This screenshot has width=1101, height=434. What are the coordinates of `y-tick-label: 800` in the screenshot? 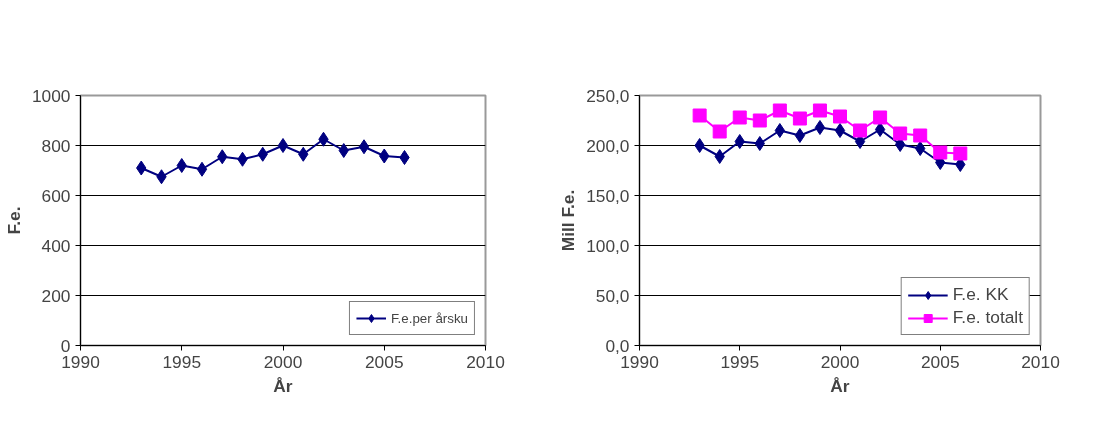 It's located at (56, 145).